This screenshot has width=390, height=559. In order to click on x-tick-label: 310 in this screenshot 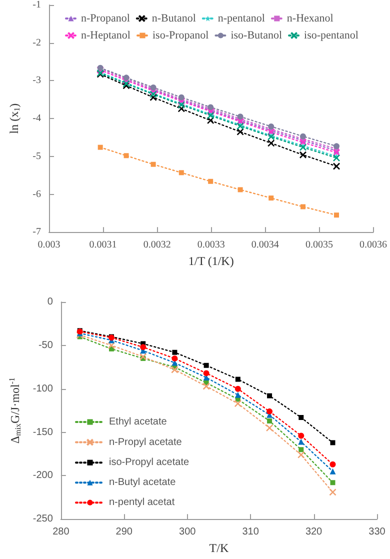, I will do `click(251, 532)`.